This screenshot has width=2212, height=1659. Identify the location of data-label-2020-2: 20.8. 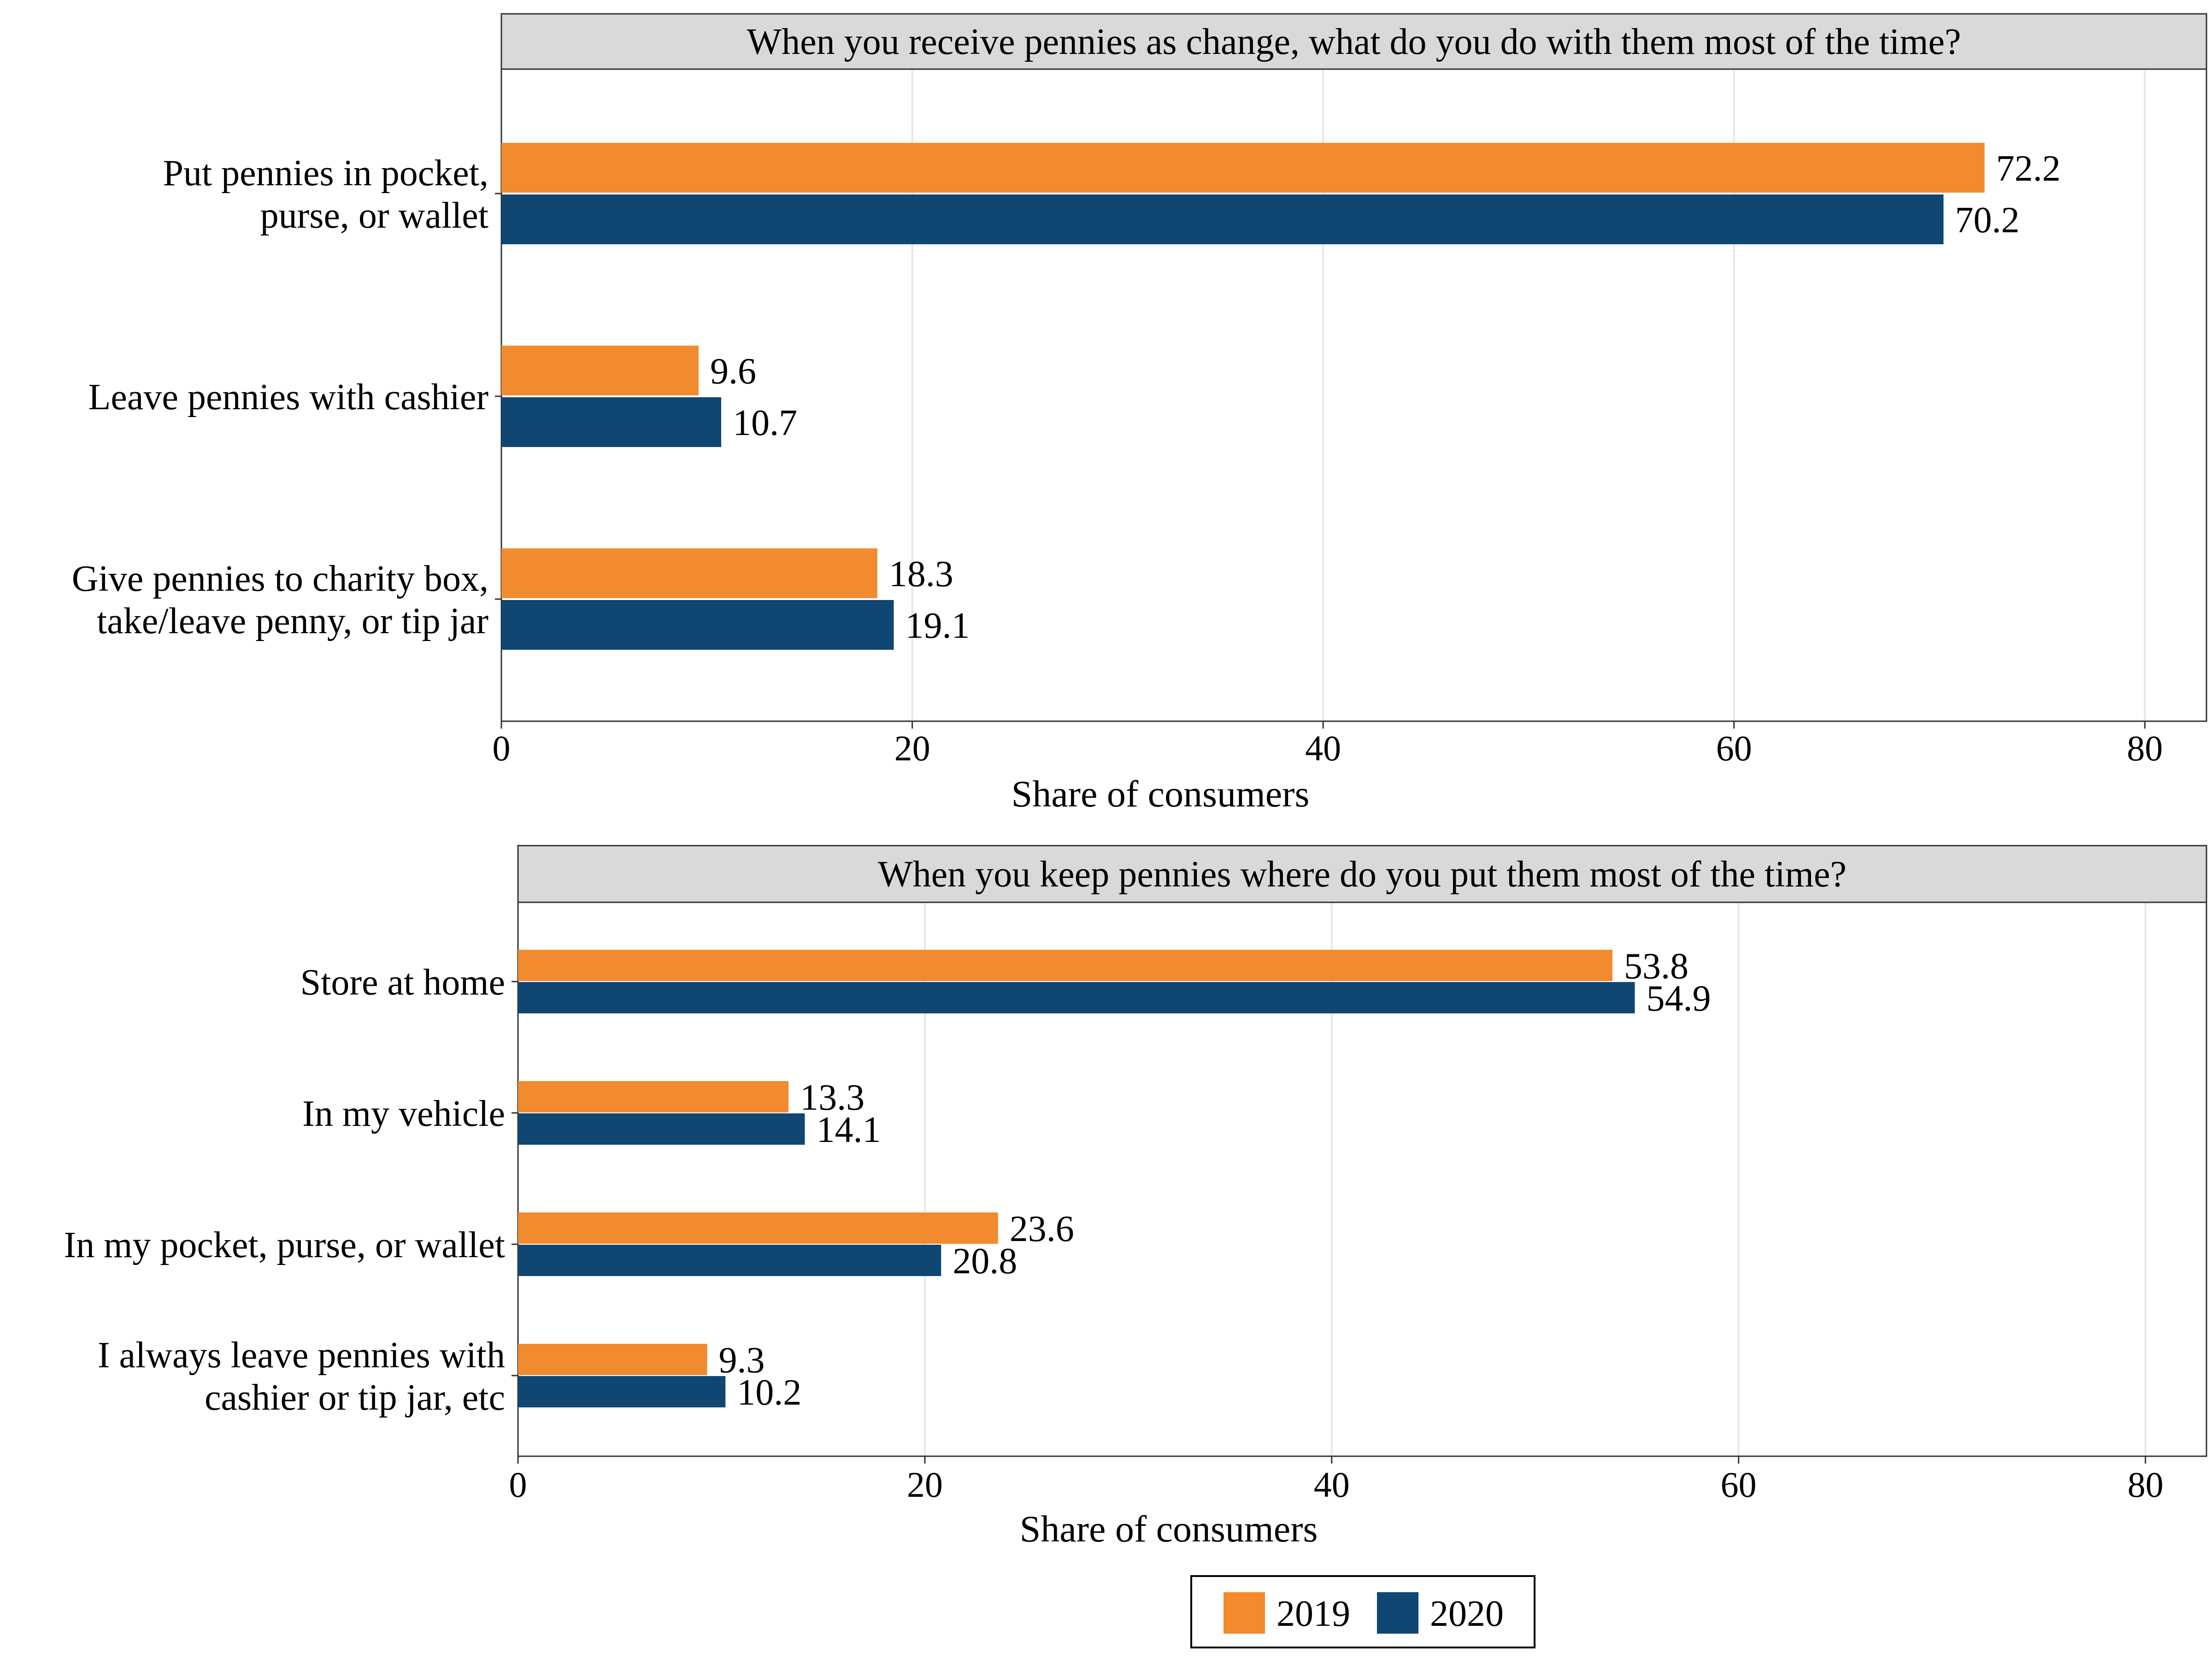
(985, 1261).